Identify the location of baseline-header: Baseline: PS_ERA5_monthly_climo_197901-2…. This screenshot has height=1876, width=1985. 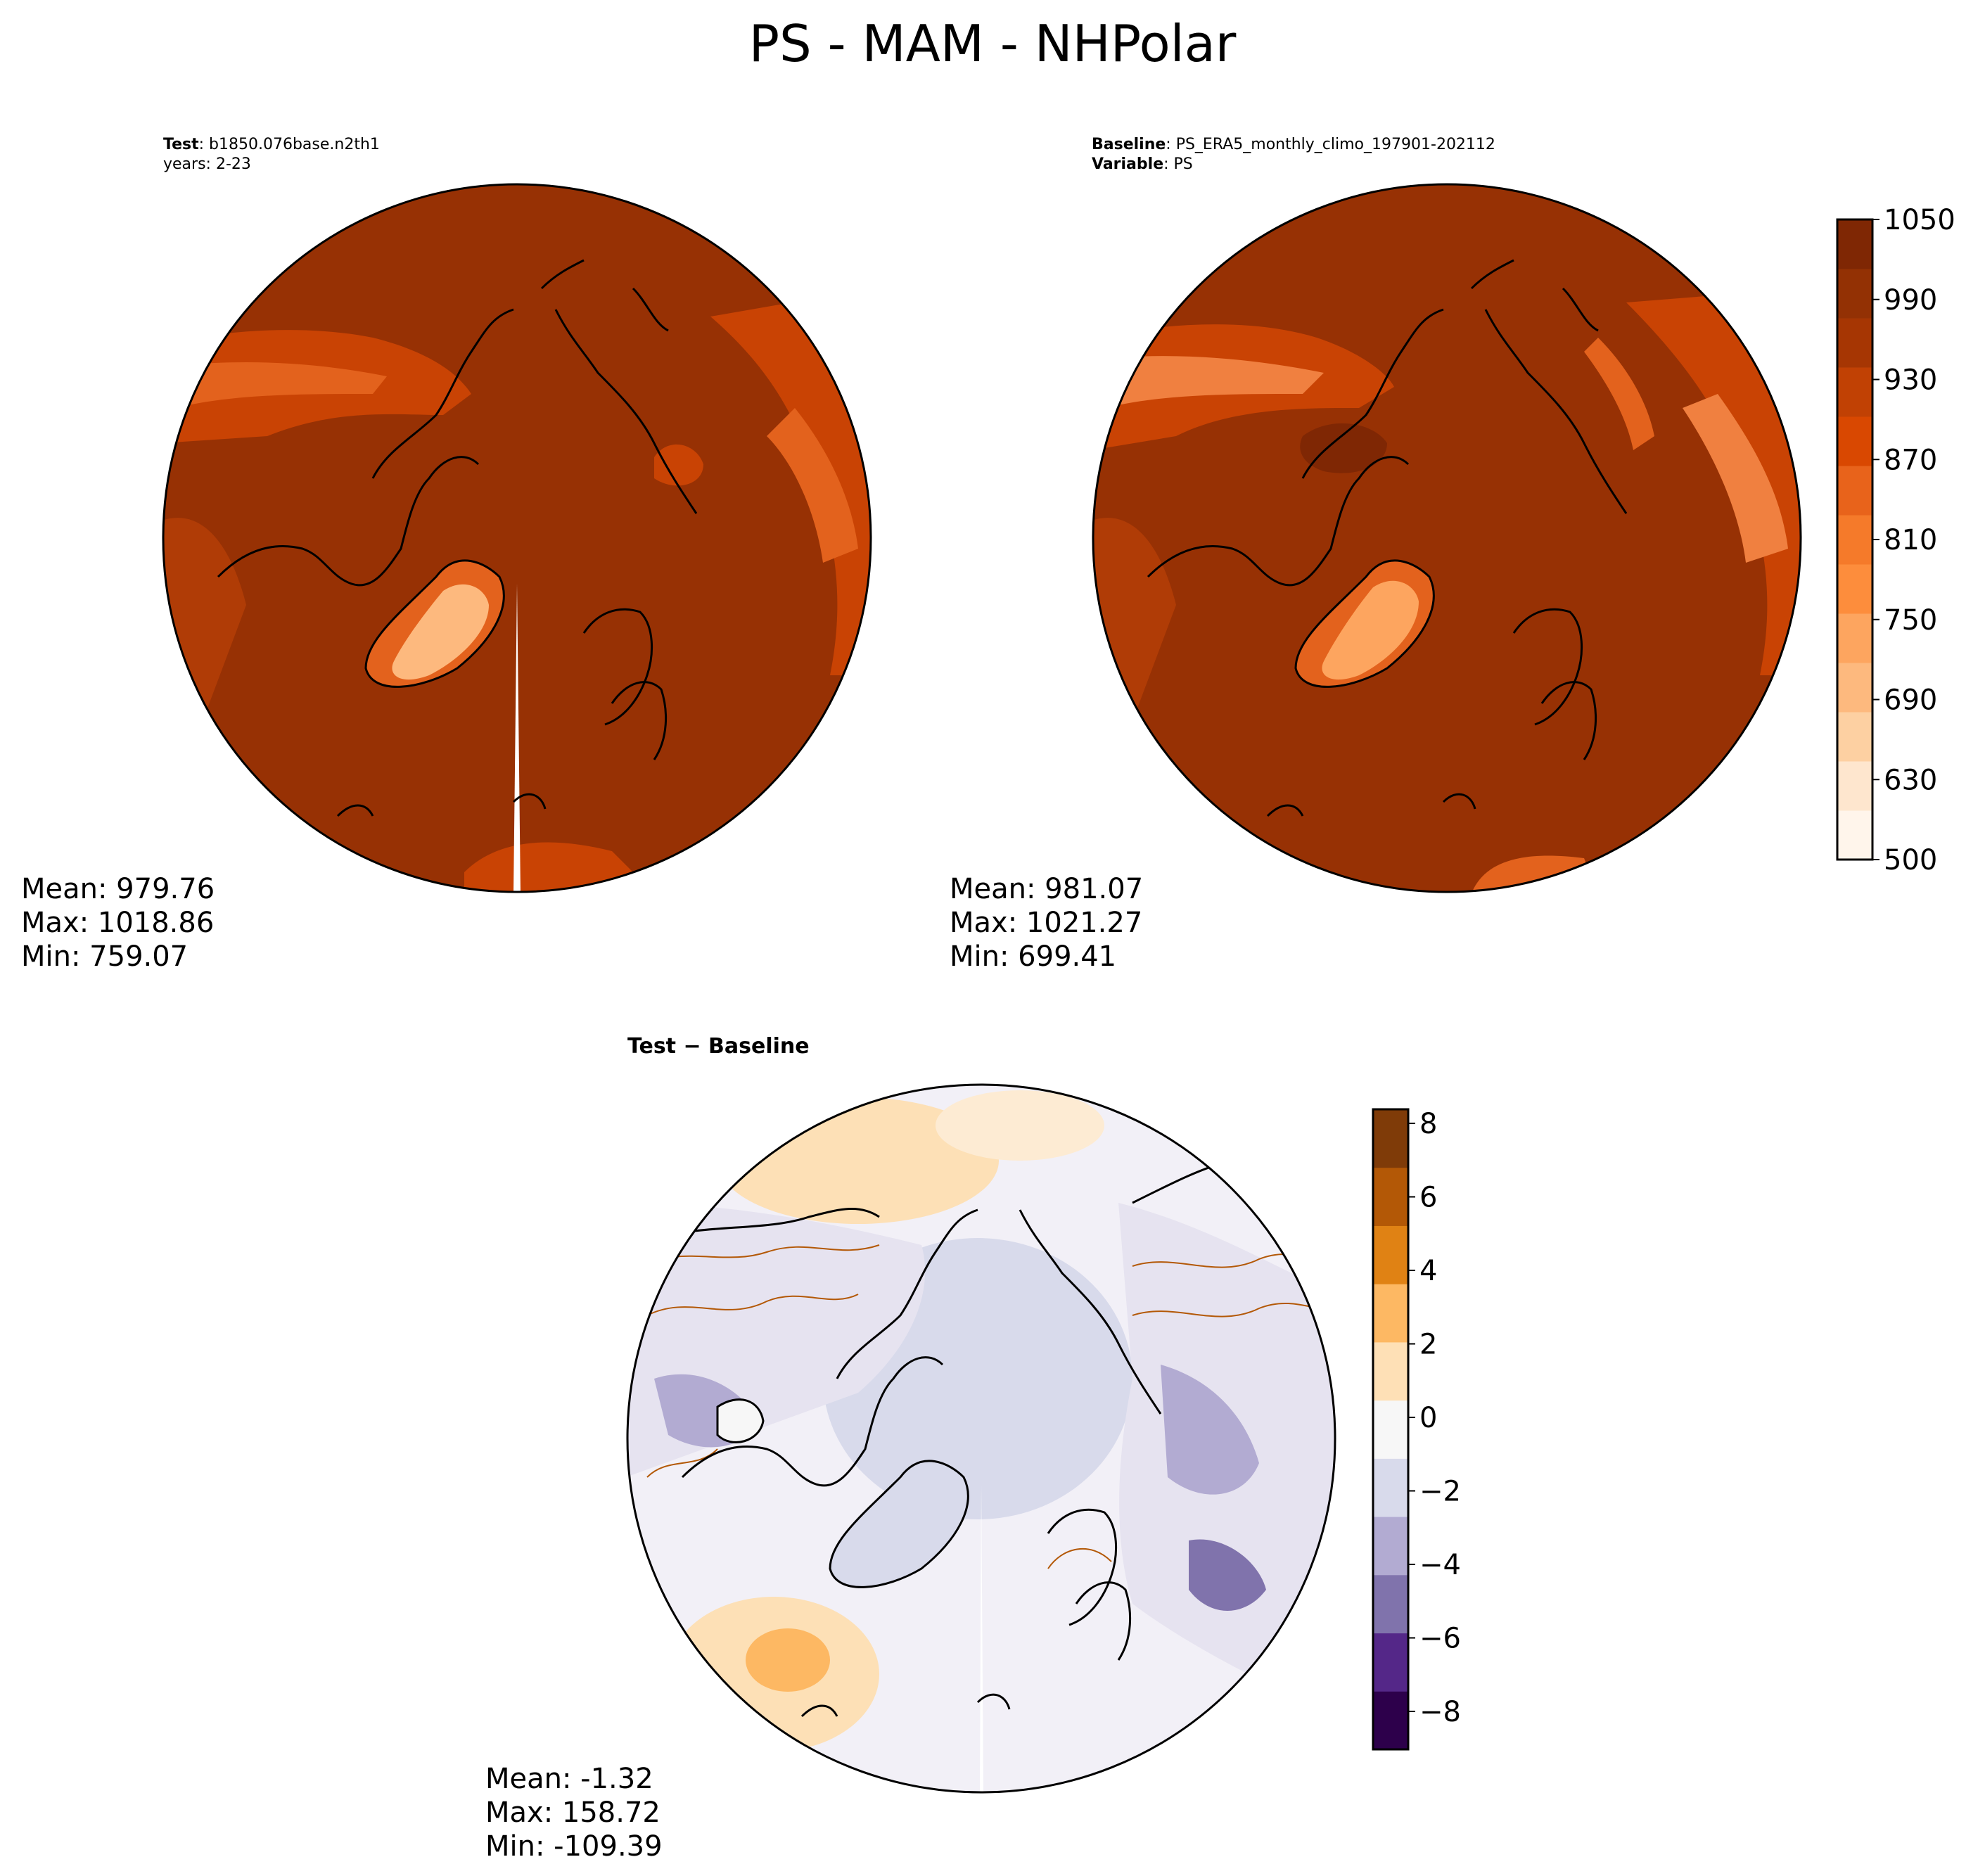
(1294, 154).